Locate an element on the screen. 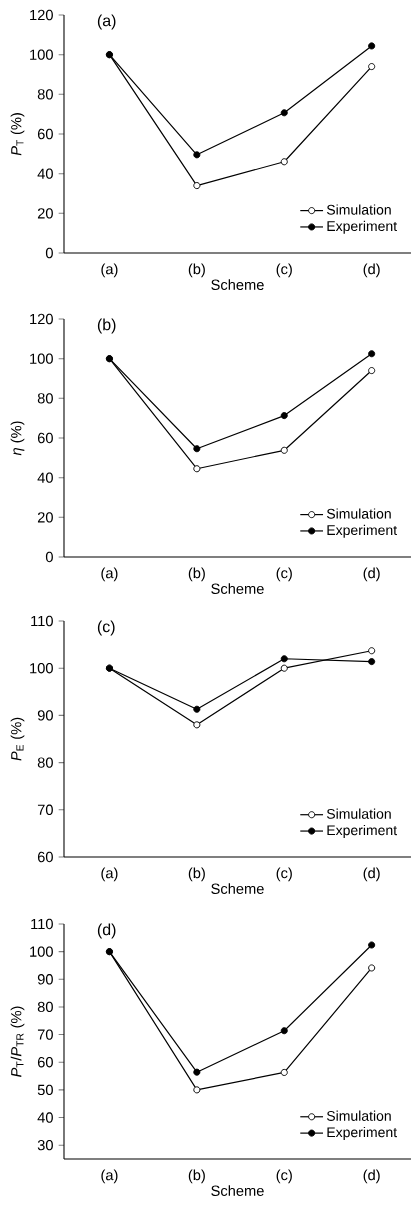 The width and height of the screenshot is (413, 1206). y-axis-title: P$_{E}$ (%) is located at coordinates (17, 739).